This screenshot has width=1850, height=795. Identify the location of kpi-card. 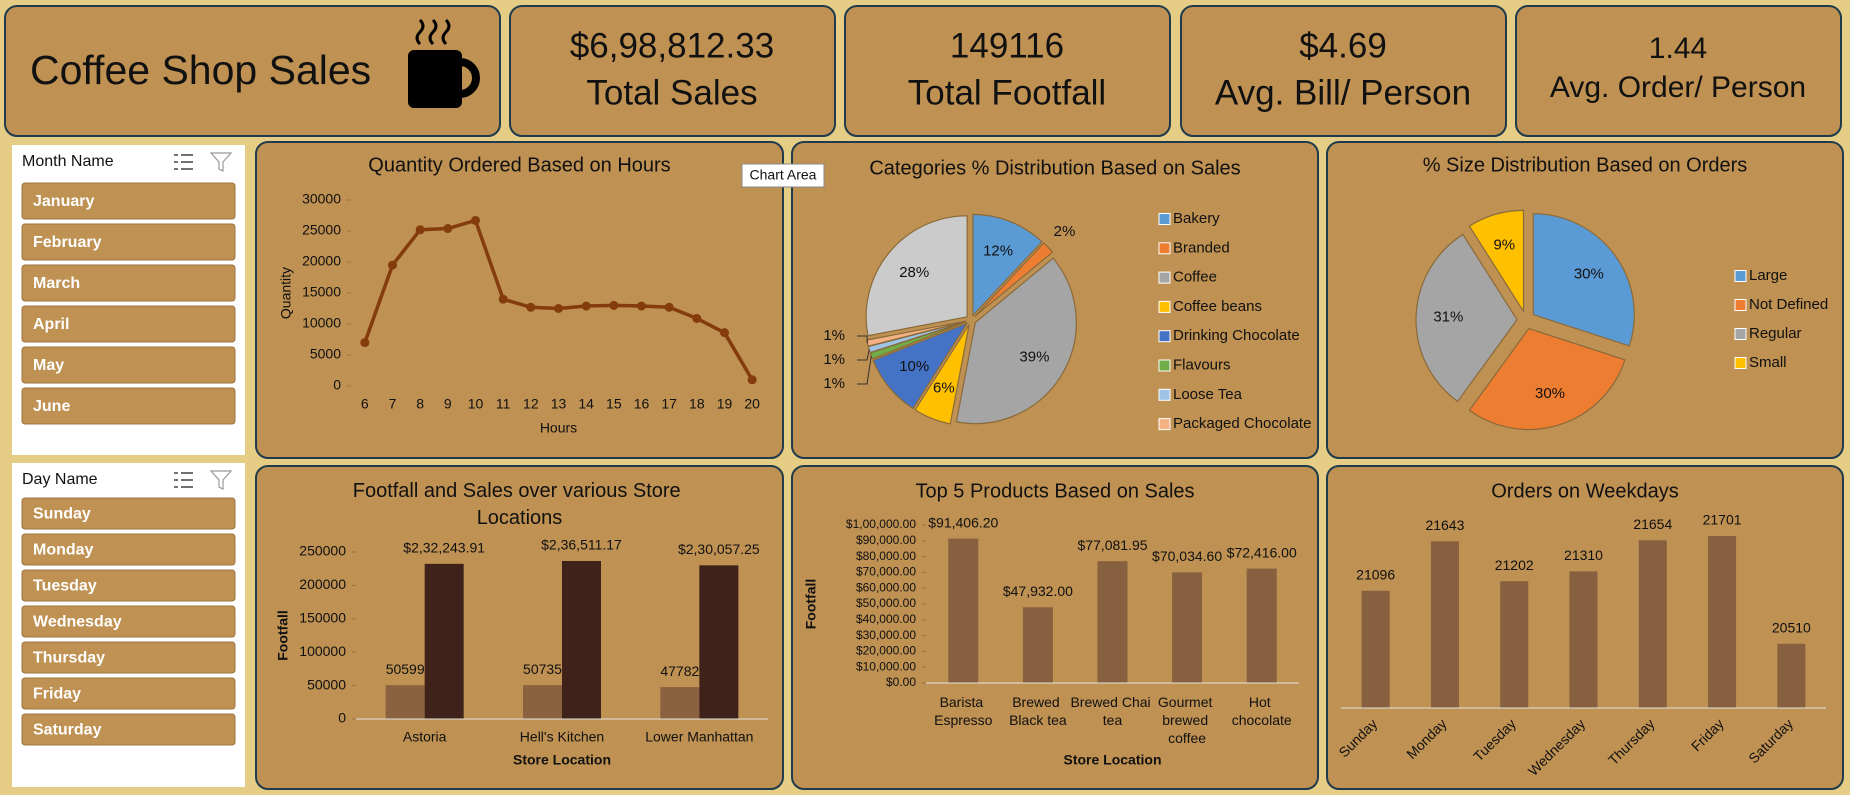
(672, 71).